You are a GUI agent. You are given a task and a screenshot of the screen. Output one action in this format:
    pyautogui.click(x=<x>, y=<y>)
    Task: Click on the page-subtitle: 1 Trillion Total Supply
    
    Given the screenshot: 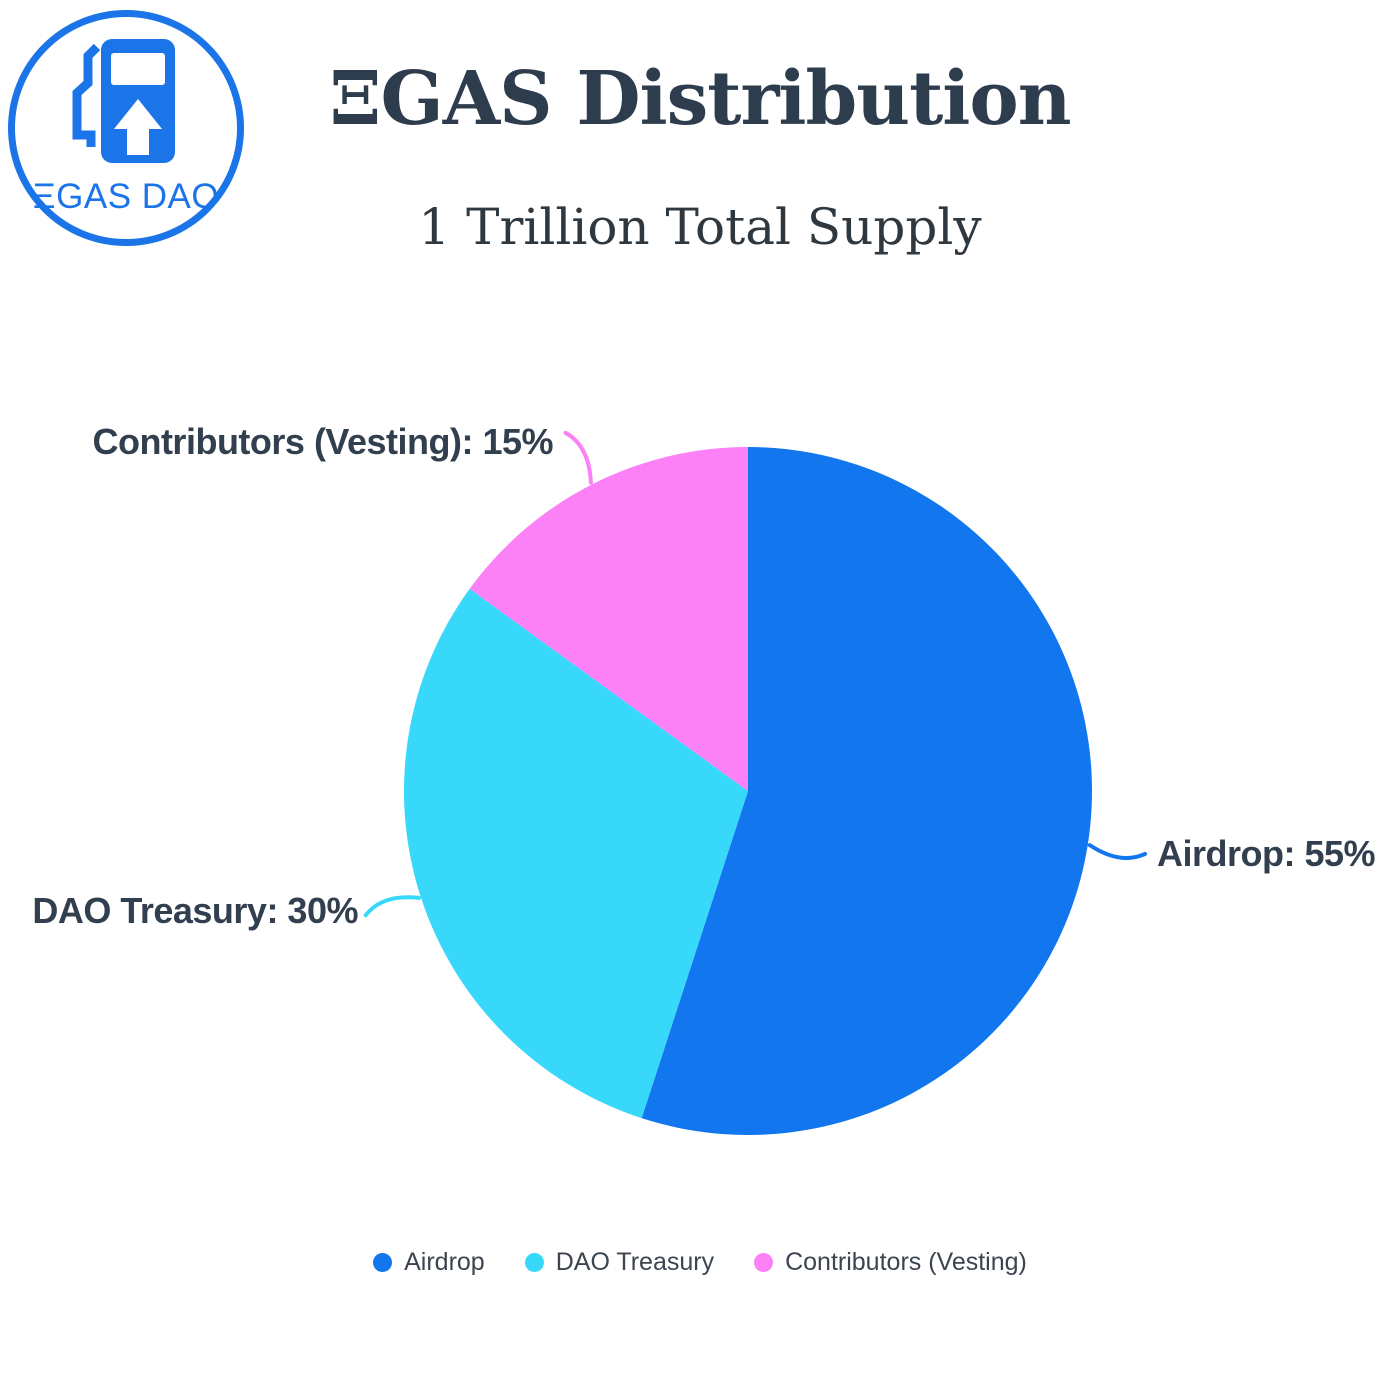 What is the action you would take?
    pyautogui.click(x=700, y=227)
    